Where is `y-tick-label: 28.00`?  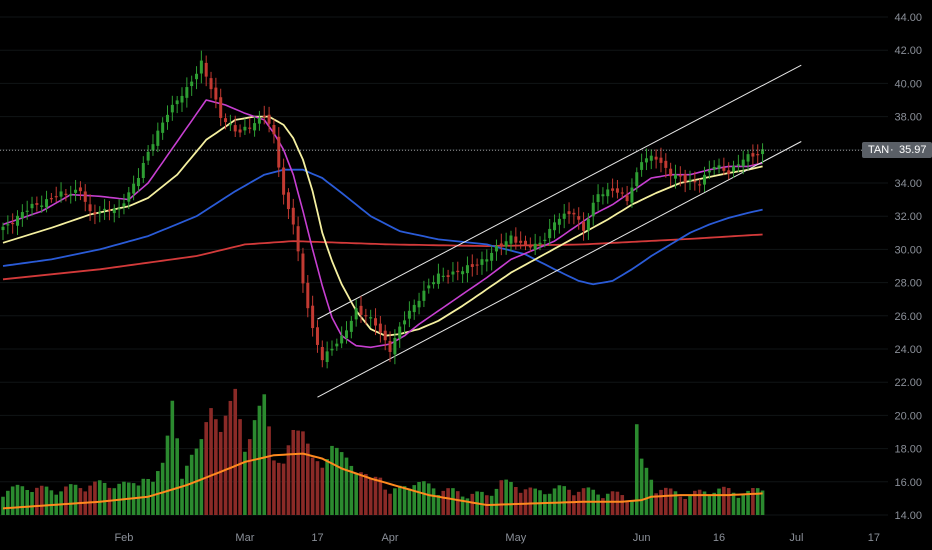
y-tick-label: 28.00 is located at coordinates (908, 284).